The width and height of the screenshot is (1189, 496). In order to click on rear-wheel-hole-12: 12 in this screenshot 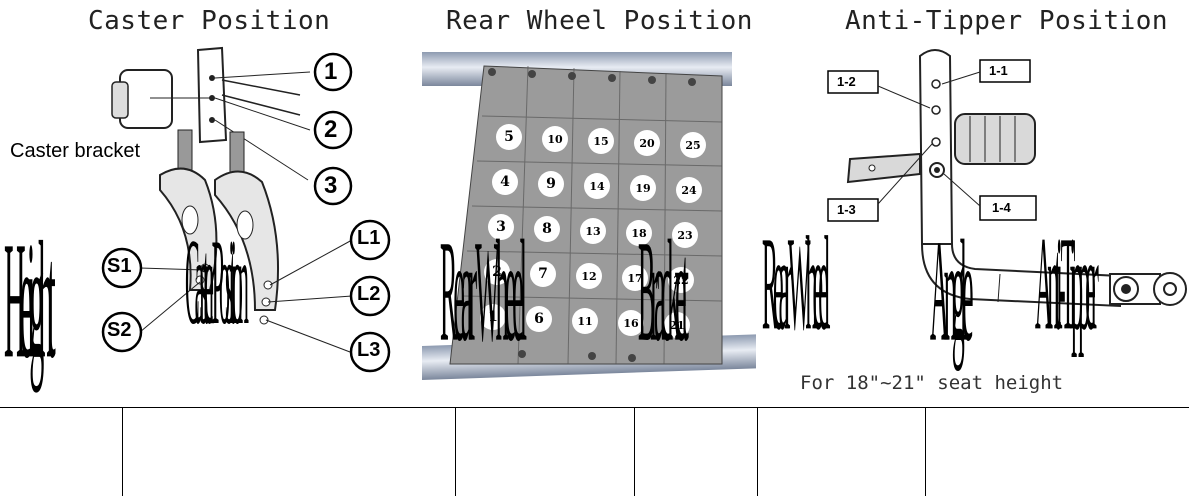, I will do `click(589, 276)`.